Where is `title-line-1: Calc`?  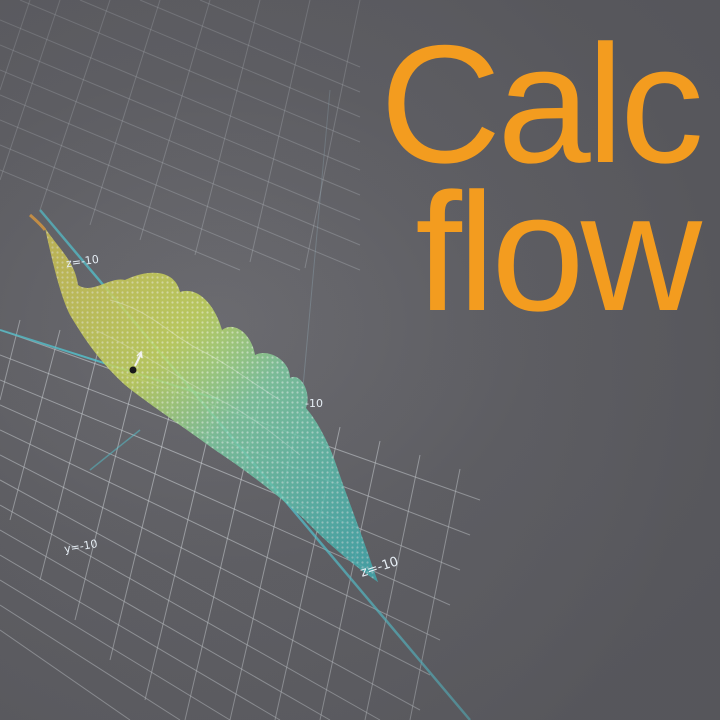 title-line-1: Calc is located at coordinates (541, 104).